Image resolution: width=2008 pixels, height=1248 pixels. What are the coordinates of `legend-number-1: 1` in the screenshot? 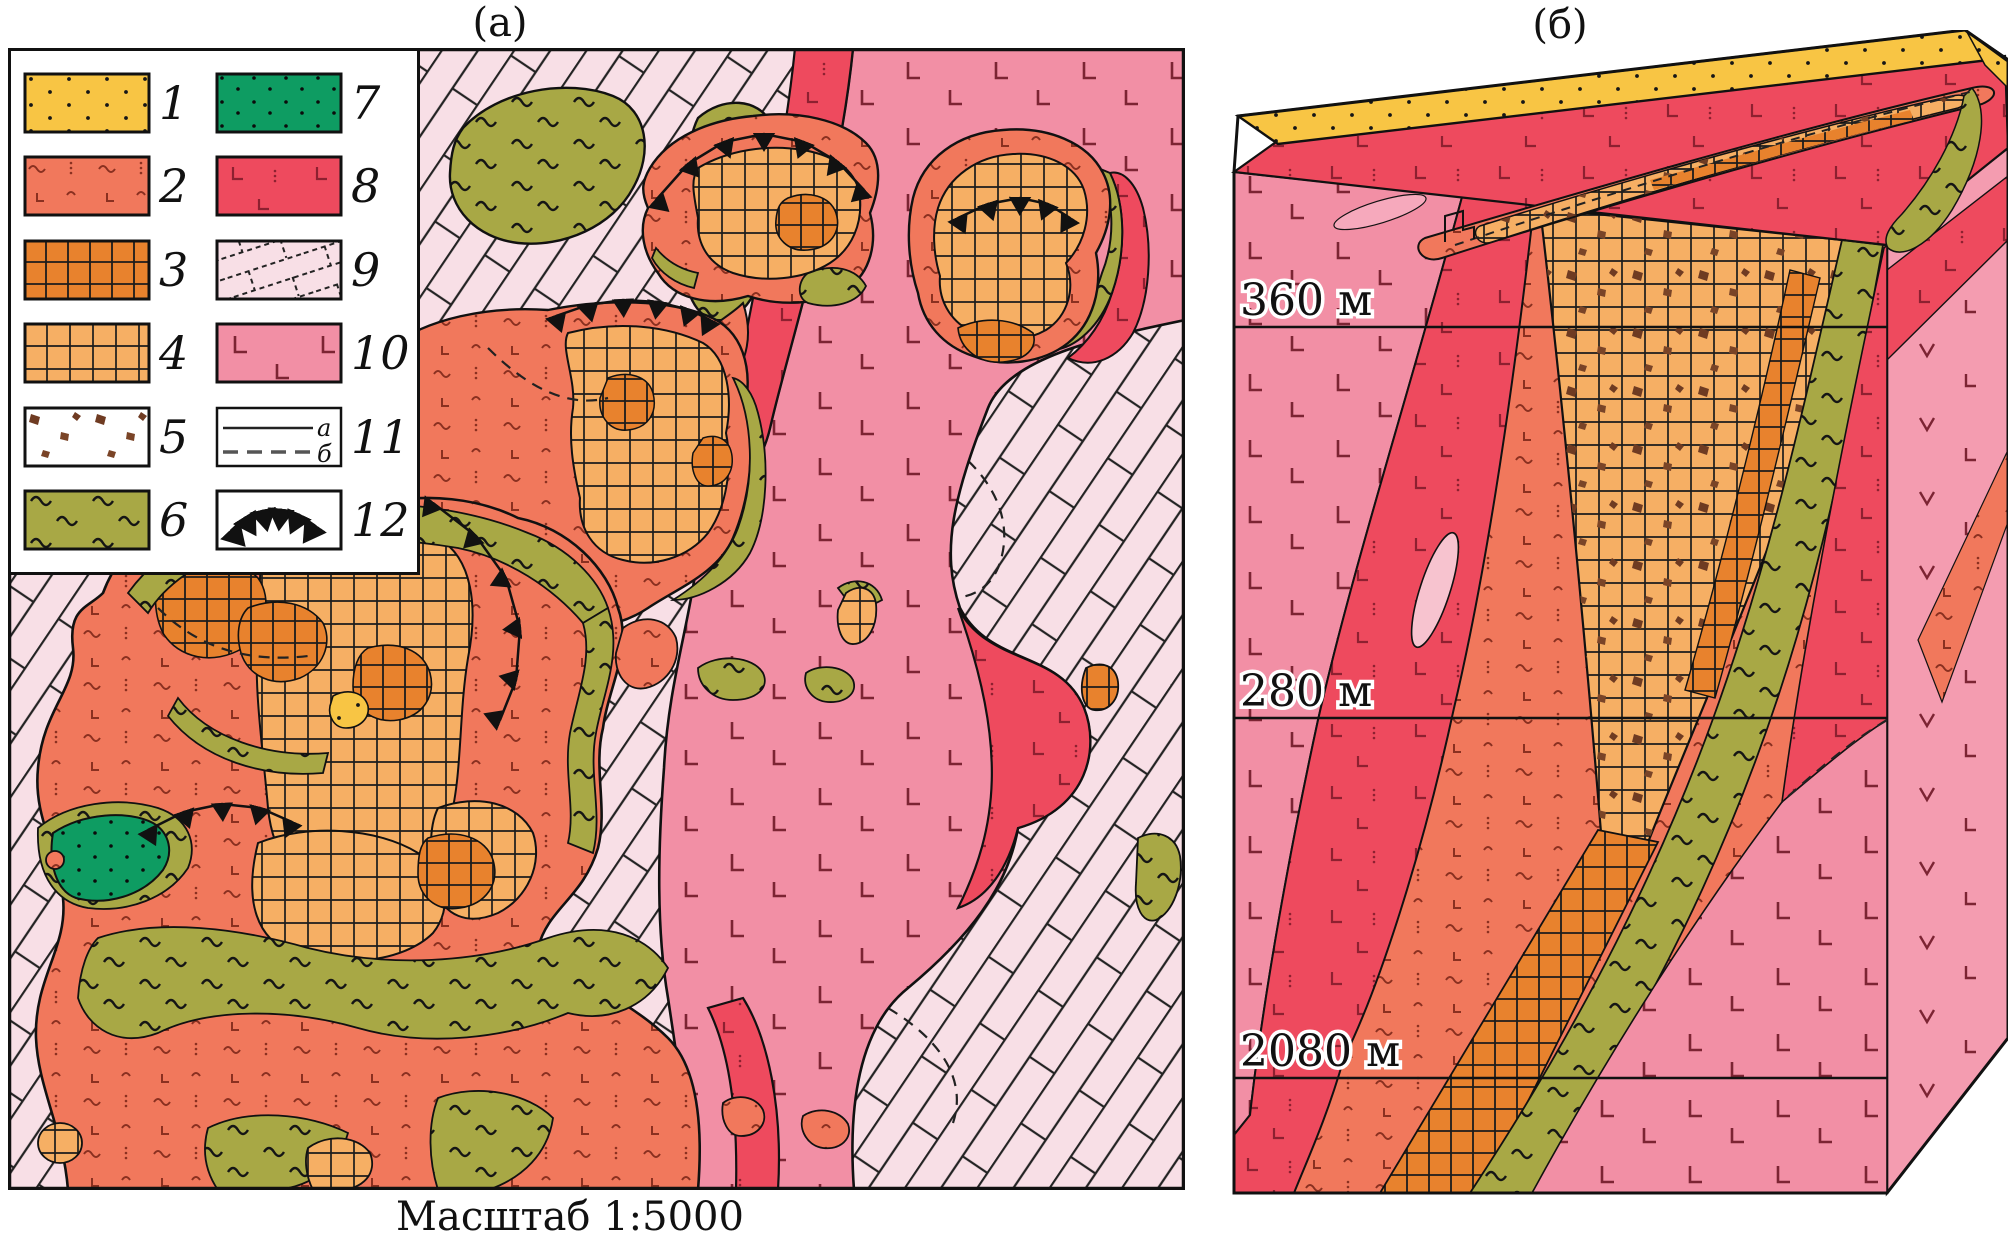 It's located at (174, 102).